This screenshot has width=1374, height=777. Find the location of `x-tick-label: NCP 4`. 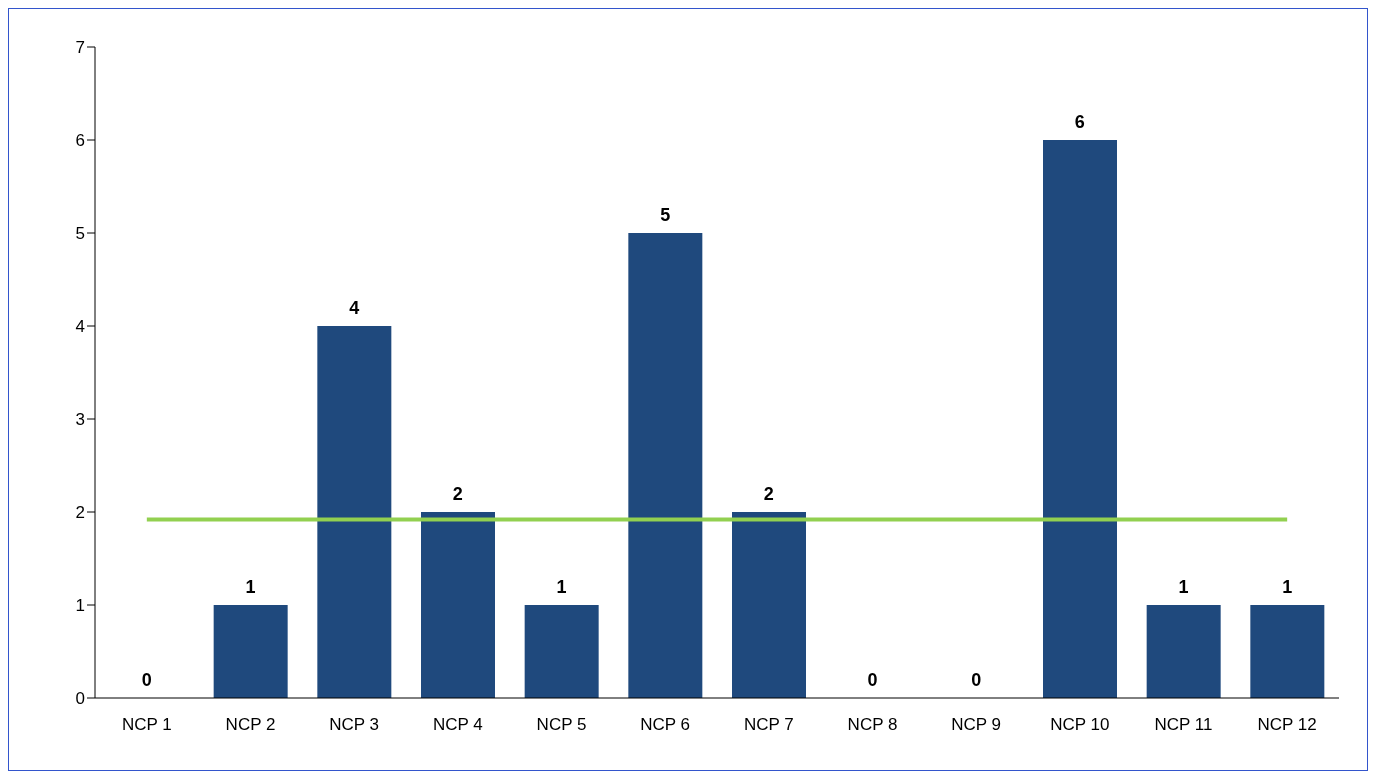

x-tick-label: NCP 4 is located at coordinates (457, 725).